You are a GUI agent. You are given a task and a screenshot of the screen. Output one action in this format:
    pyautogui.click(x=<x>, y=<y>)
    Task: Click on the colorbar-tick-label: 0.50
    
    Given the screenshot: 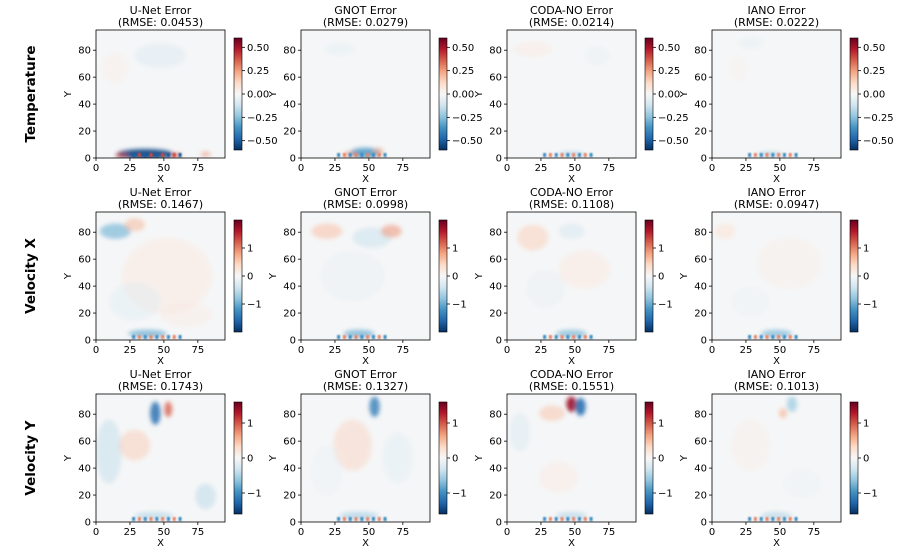 What is the action you would take?
    pyautogui.click(x=874, y=48)
    